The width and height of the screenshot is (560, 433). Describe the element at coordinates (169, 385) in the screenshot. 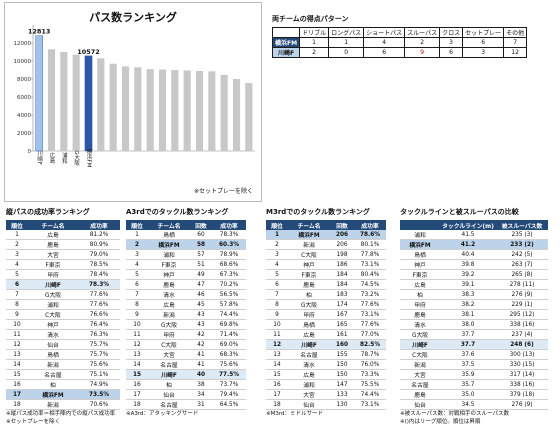

I see `table-cell: 柏` at that location.